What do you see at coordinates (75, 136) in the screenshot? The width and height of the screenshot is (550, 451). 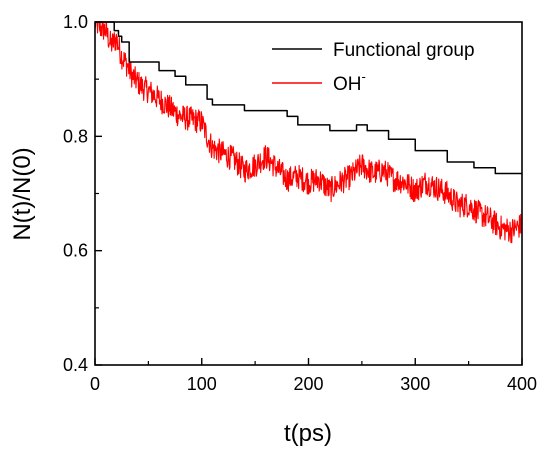 I see `y-tick-label: 0.8` at bounding box center [75, 136].